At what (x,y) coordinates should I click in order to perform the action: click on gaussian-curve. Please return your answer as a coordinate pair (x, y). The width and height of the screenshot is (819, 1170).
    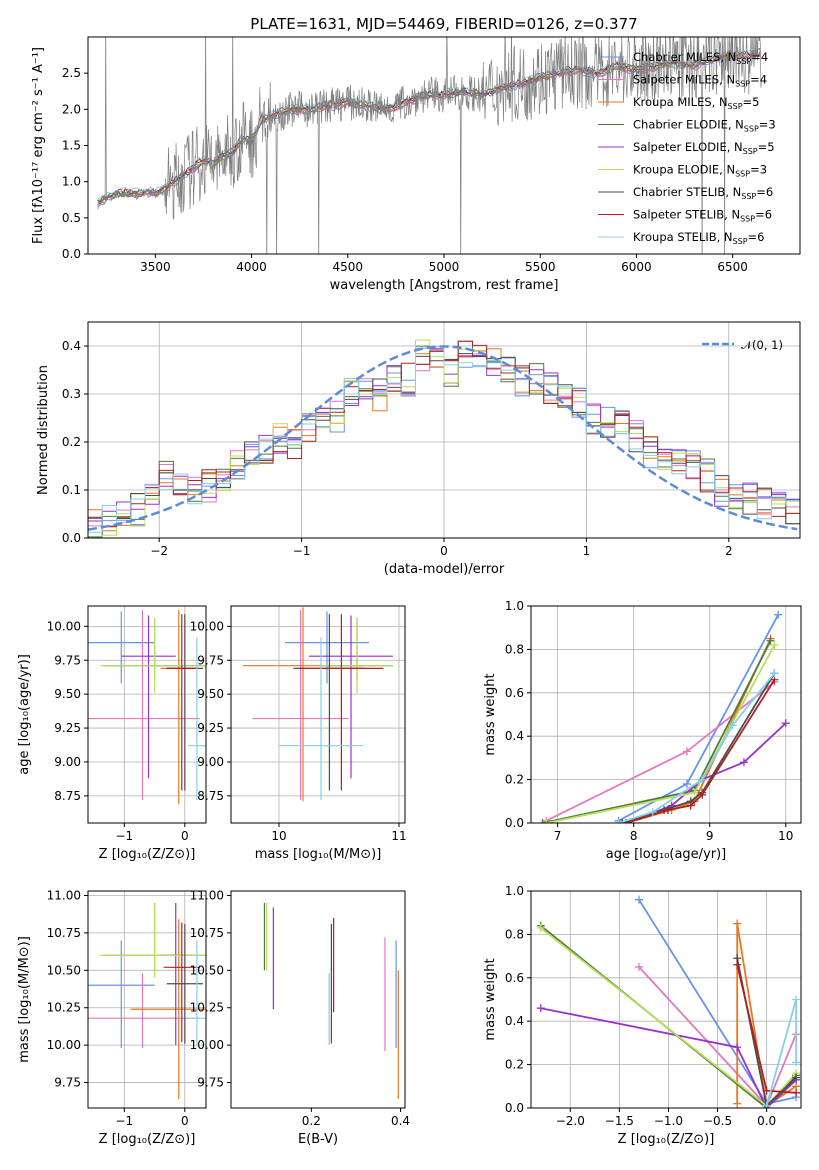
    Looking at the image, I should click on (443, 438).